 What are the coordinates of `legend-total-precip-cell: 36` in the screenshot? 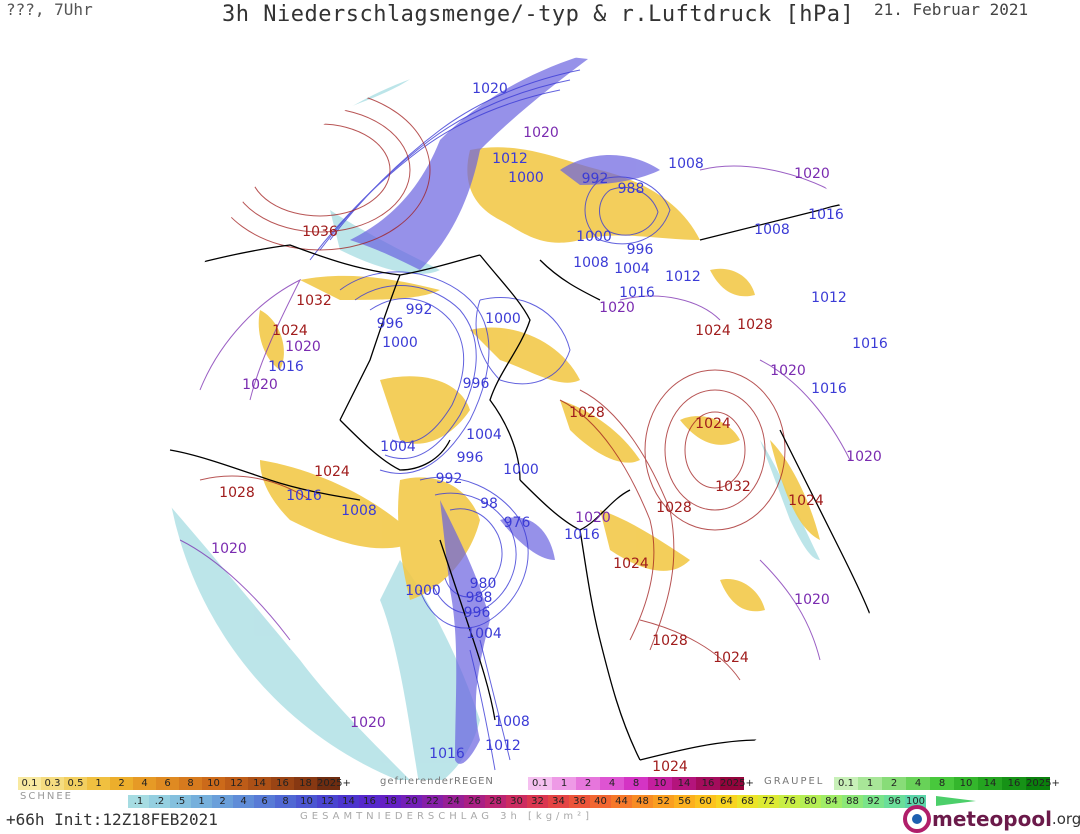 It's located at (579, 801).